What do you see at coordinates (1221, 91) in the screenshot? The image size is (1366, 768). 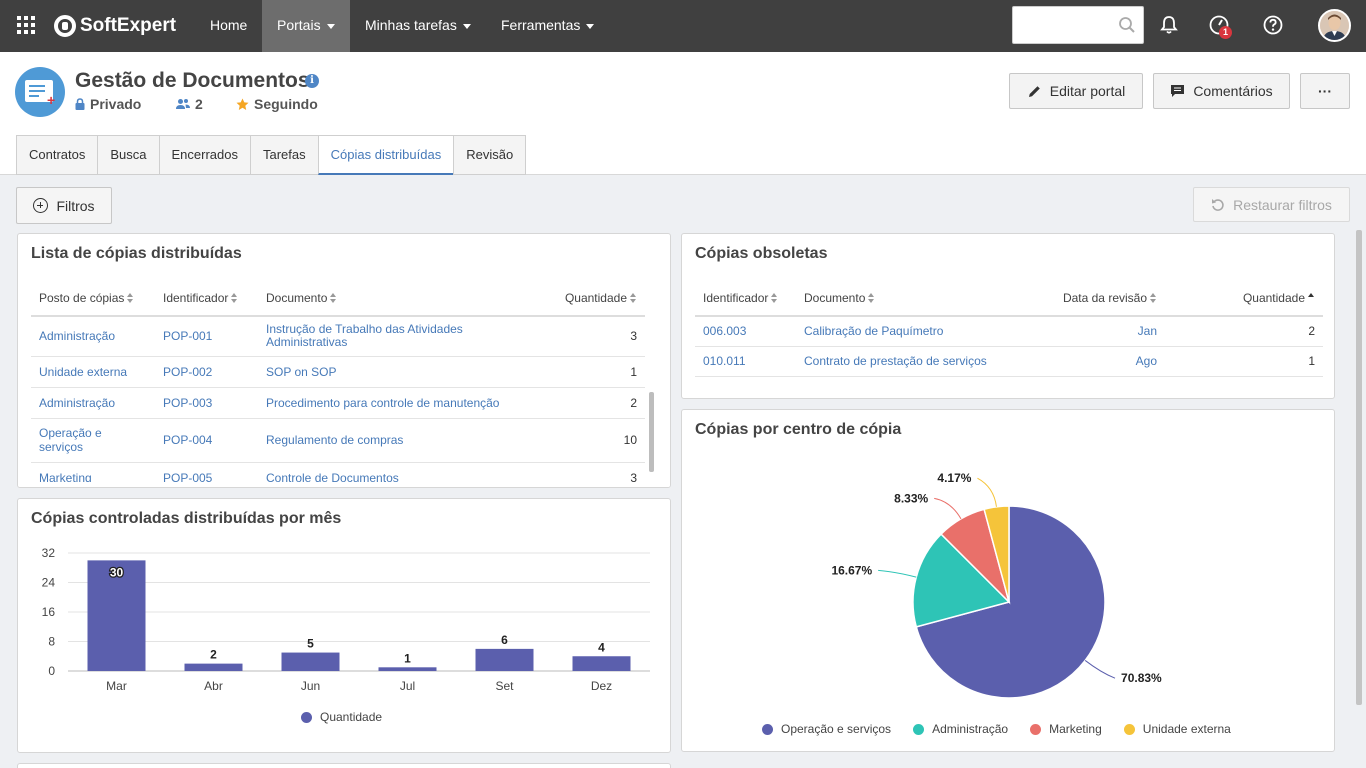 I see `comments-button: Comentários` at bounding box center [1221, 91].